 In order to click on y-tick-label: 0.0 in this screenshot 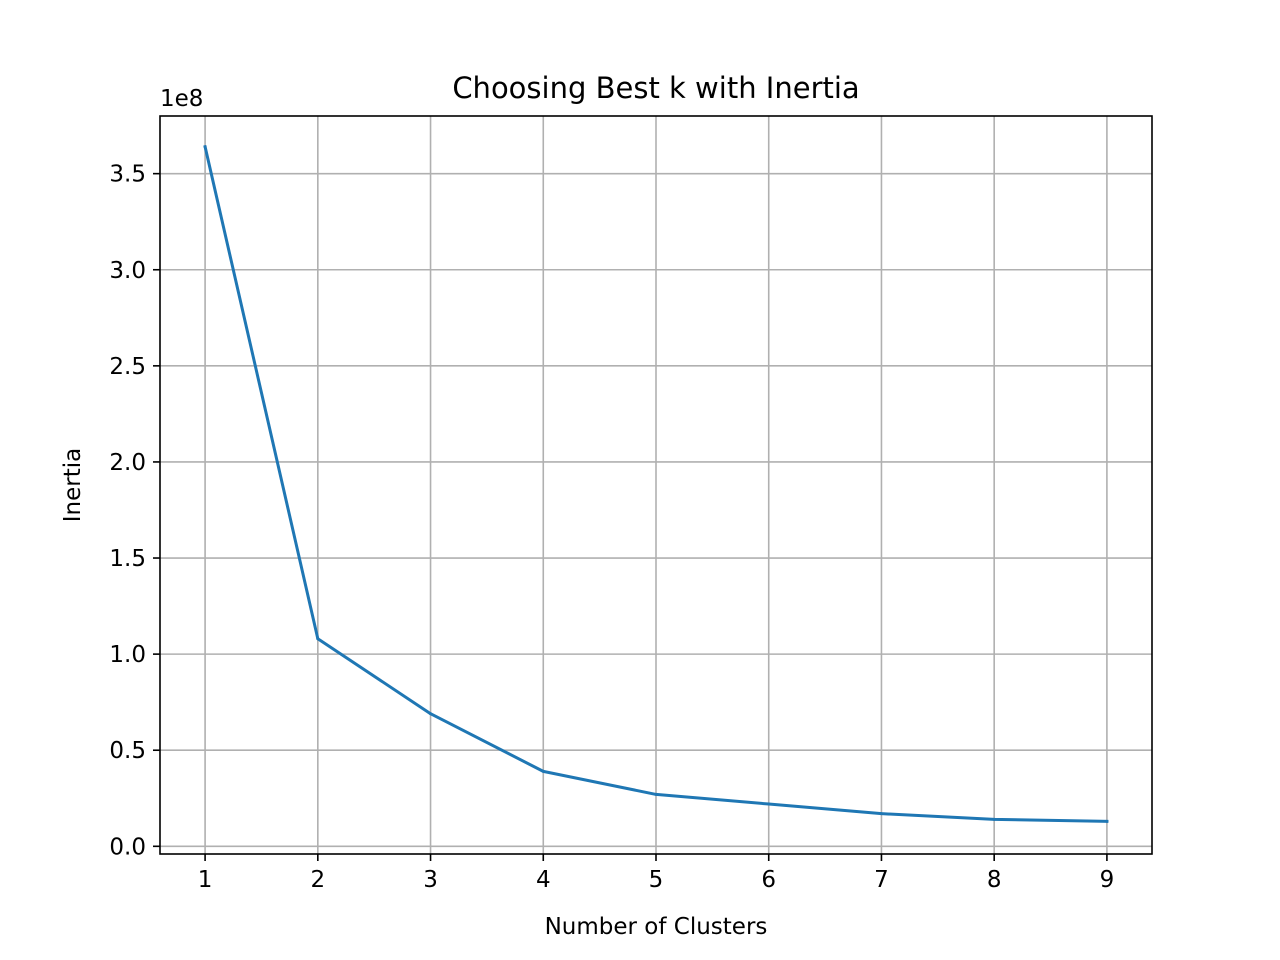, I will do `click(127, 847)`.